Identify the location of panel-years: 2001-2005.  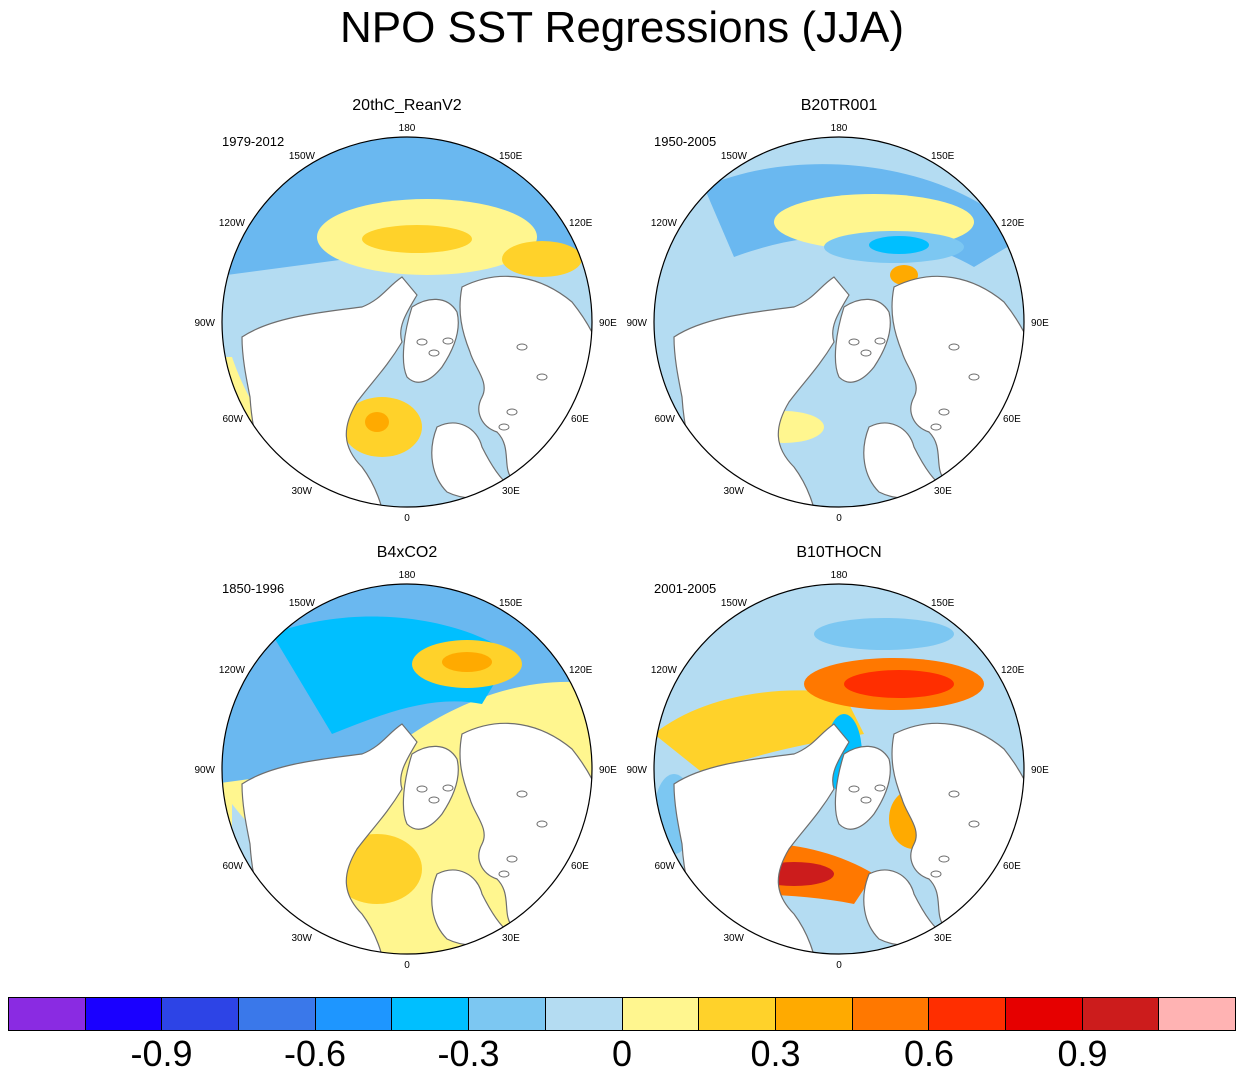
(685, 588).